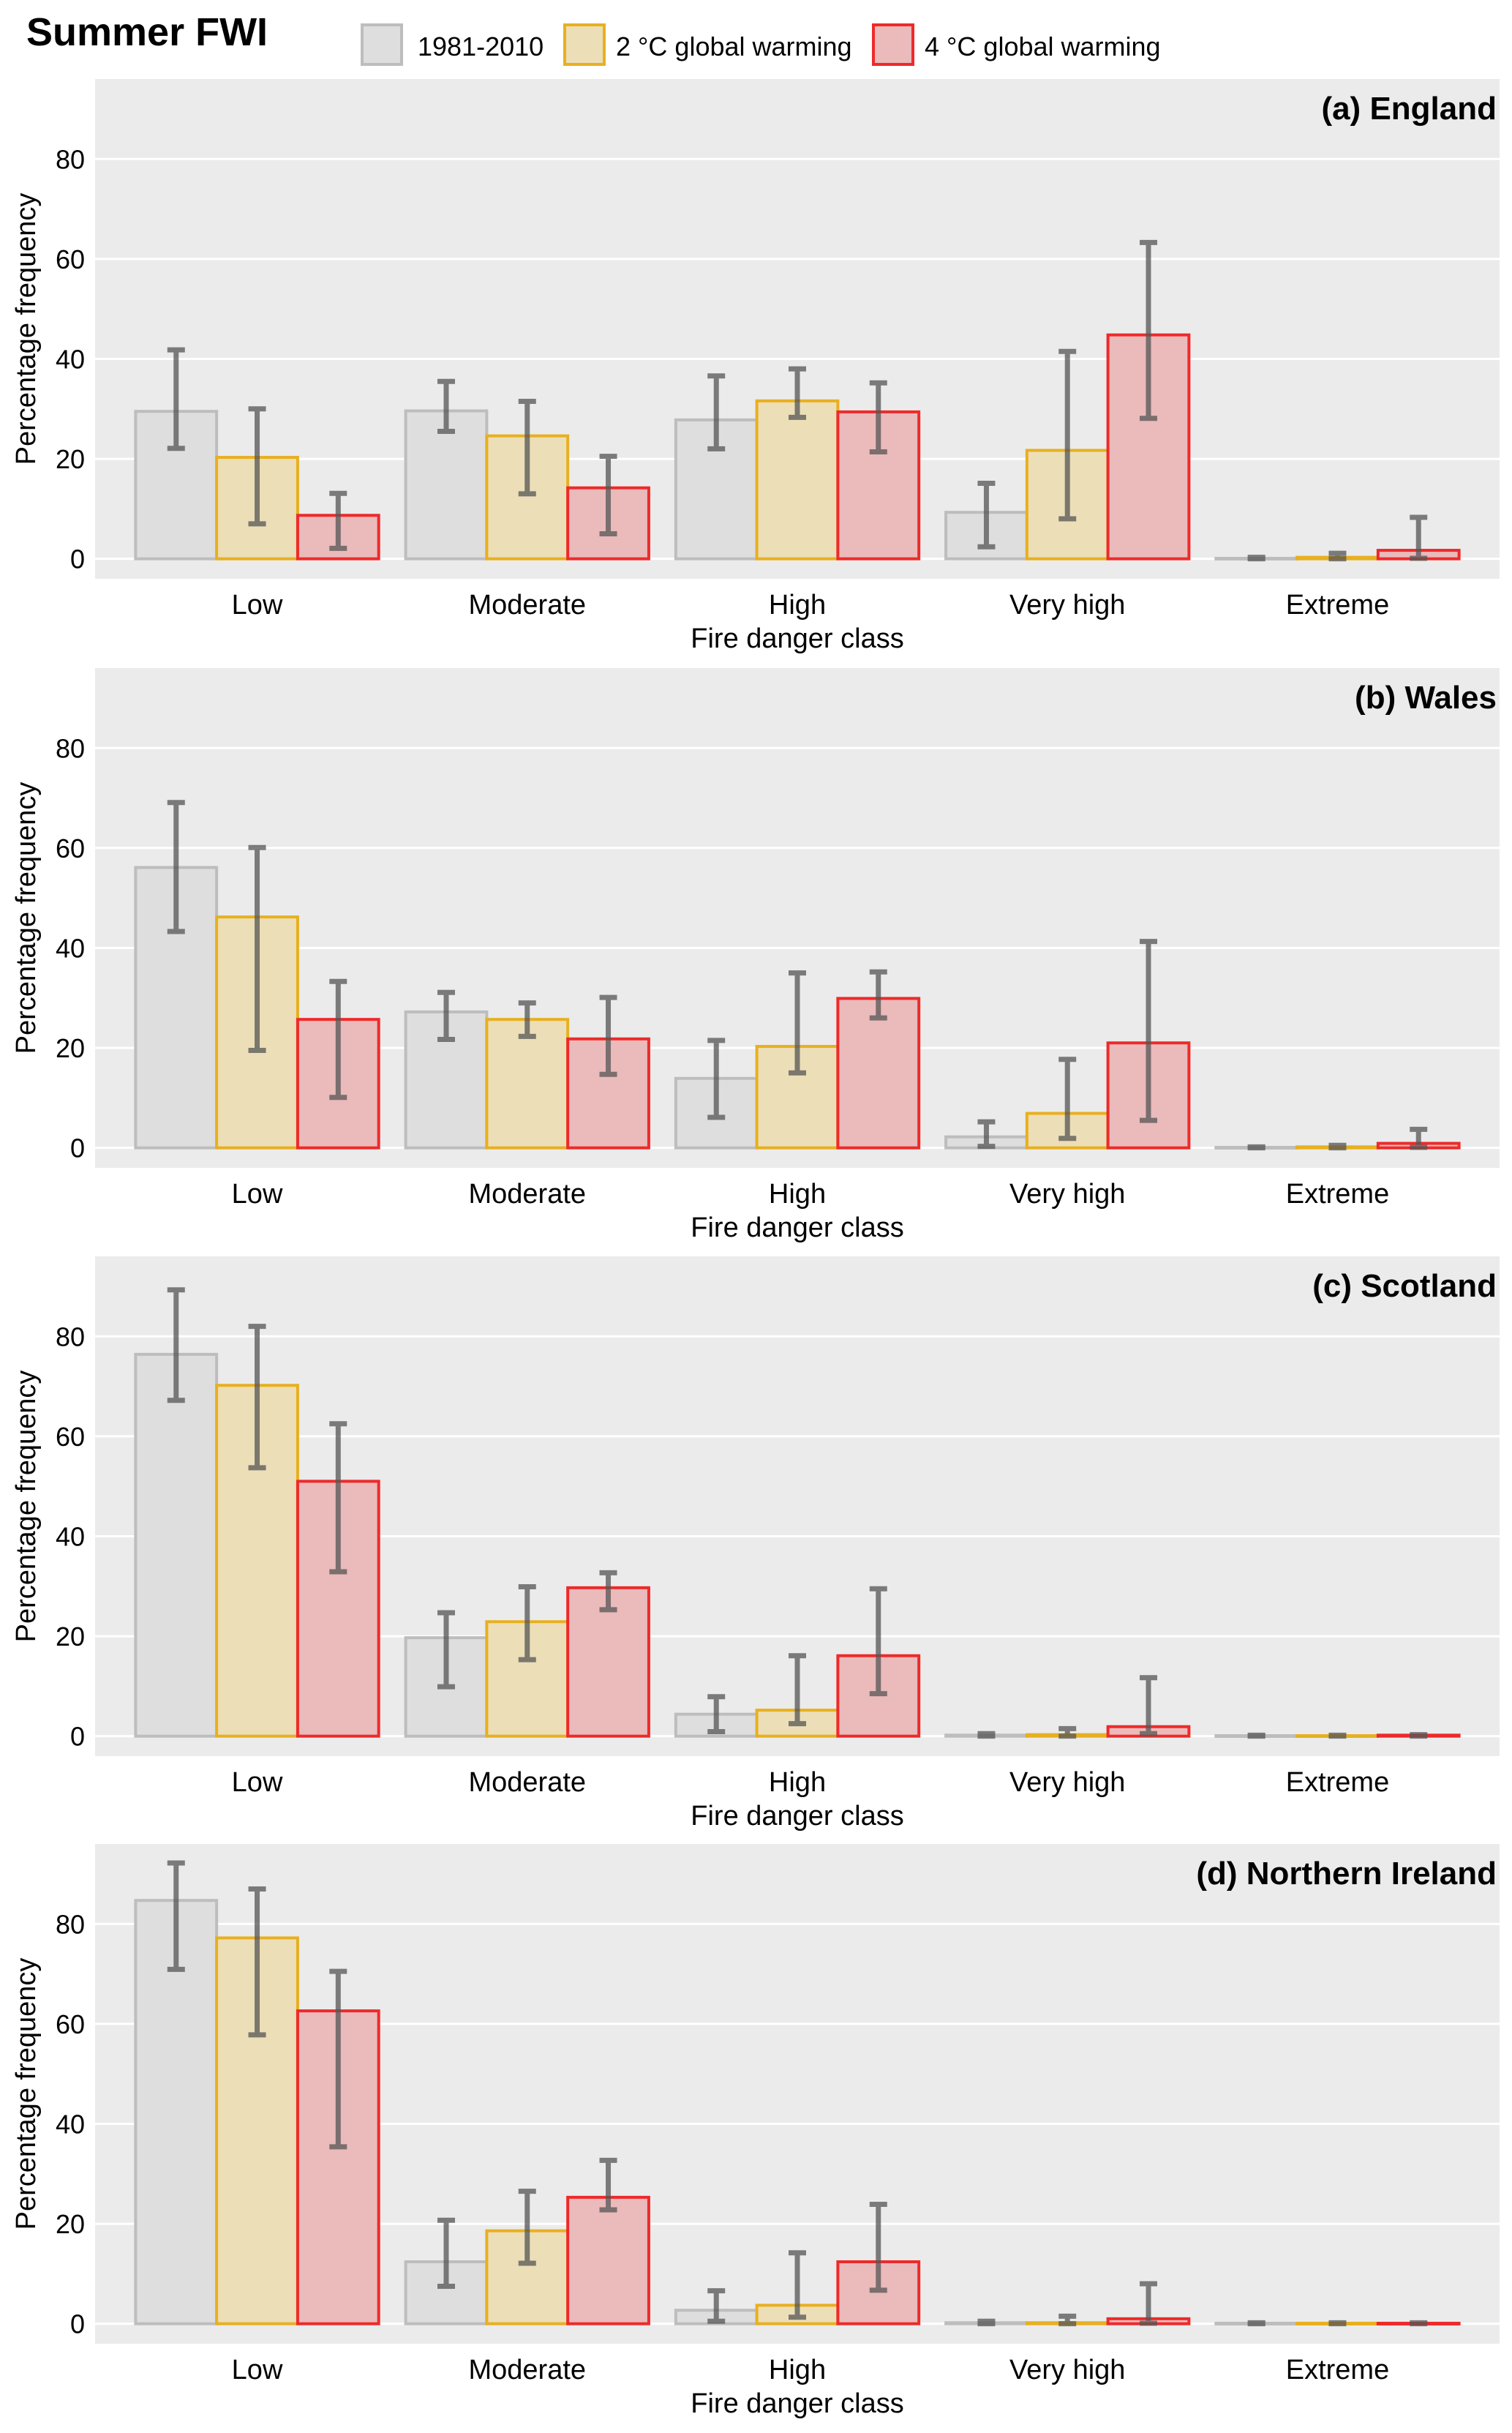 The image size is (1512, 2433). I want to click on legend-item: 4 °C global warming, so click(1017, 45).